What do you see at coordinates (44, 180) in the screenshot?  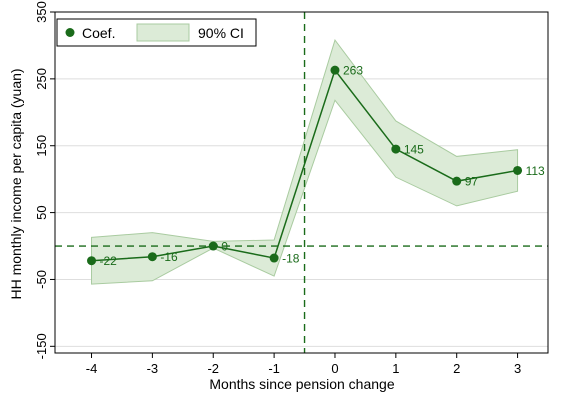 I see `y-axis: -150 -50 50 150 250 350` at bounding box center [44, 180].